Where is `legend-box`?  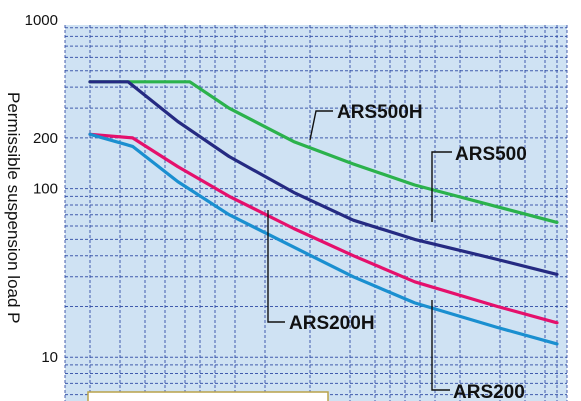 legend-box is located at coordinates (208, 396).